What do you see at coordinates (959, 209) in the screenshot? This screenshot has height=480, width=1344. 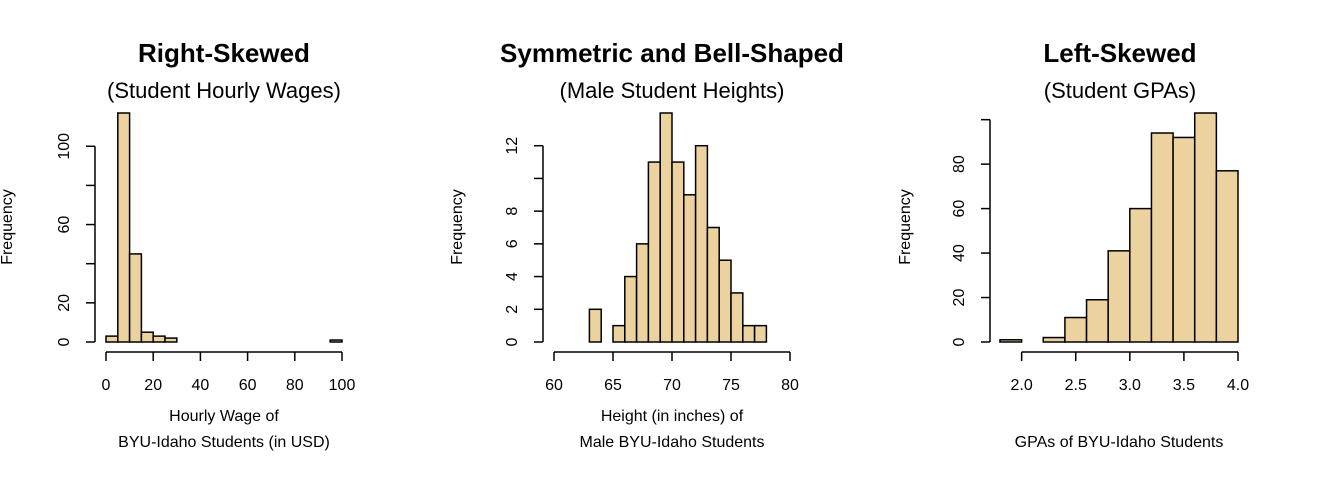 I see `panel-3-y-tick-label: 60` at bounding box center [959, 209].